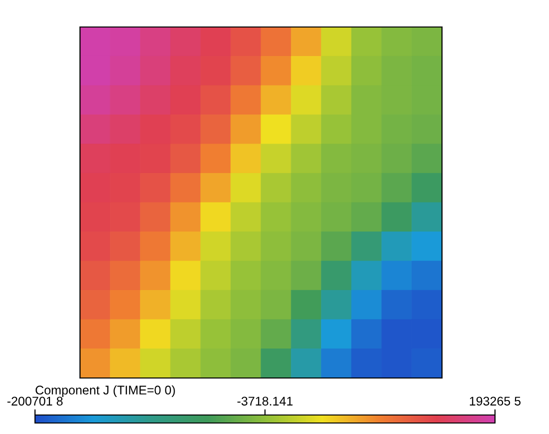  What do you see at coordinates (105, 391) in the screenshot?
I see `color-bar-title: Component J (TIME=0 0)` at bounding box center [105, 391].